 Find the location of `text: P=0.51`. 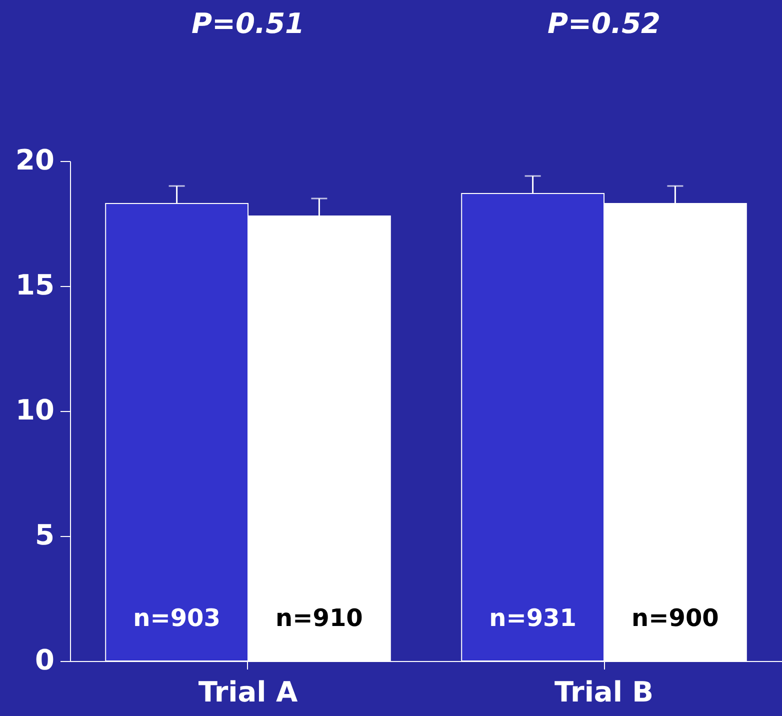

text: P=0.51 is located at coordinates (248, 23).